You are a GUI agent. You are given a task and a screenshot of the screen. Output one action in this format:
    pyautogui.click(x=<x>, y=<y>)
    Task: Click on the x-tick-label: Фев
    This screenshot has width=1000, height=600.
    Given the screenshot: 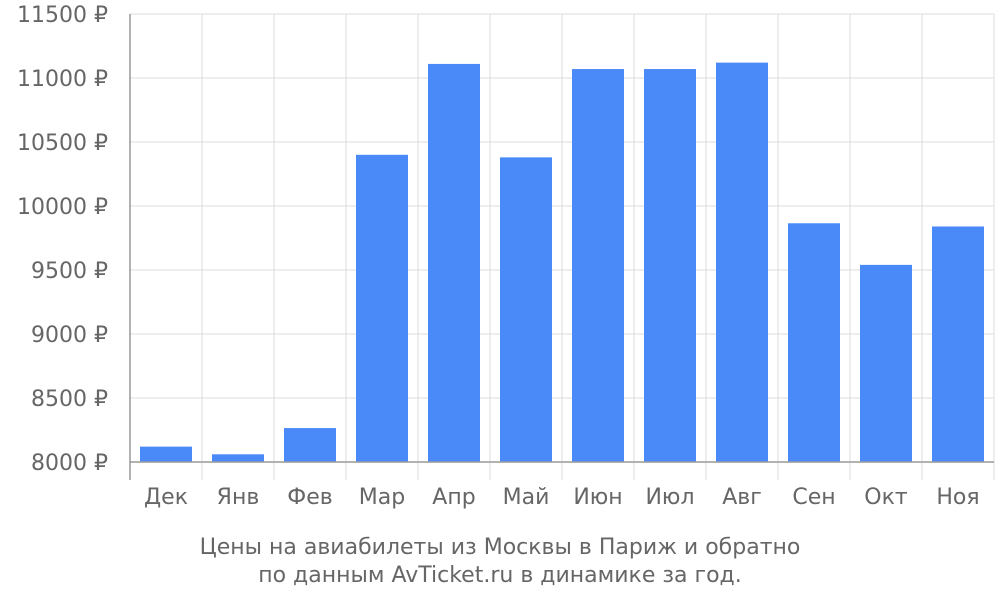 What is the action you would take?
    pyautogui.click(x=309, y=497)
    